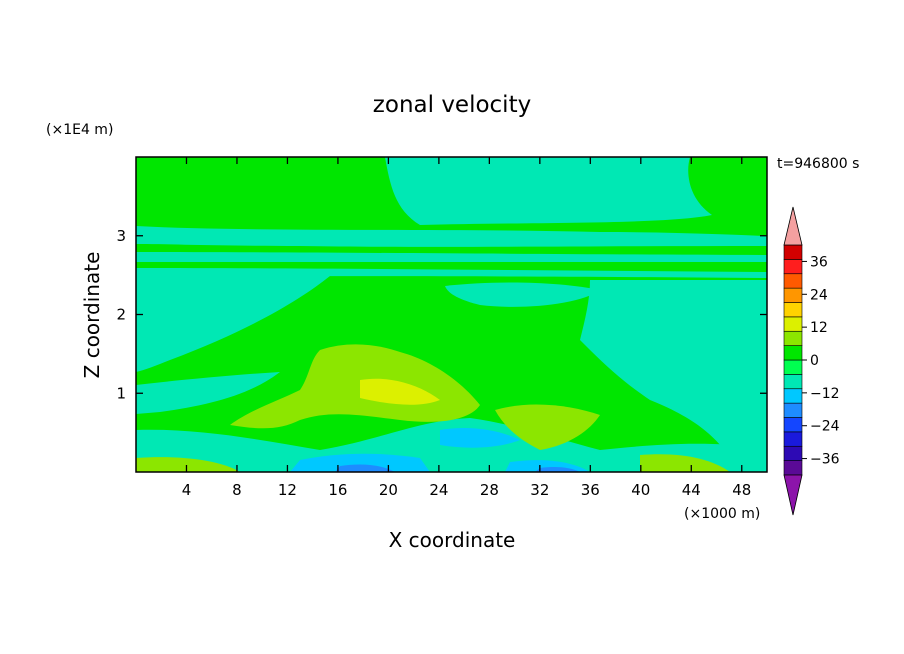 Image resolution: width=904 pixels, height=654 pixels. I want to click on colorbar-under-triangle, so click(793, 495).